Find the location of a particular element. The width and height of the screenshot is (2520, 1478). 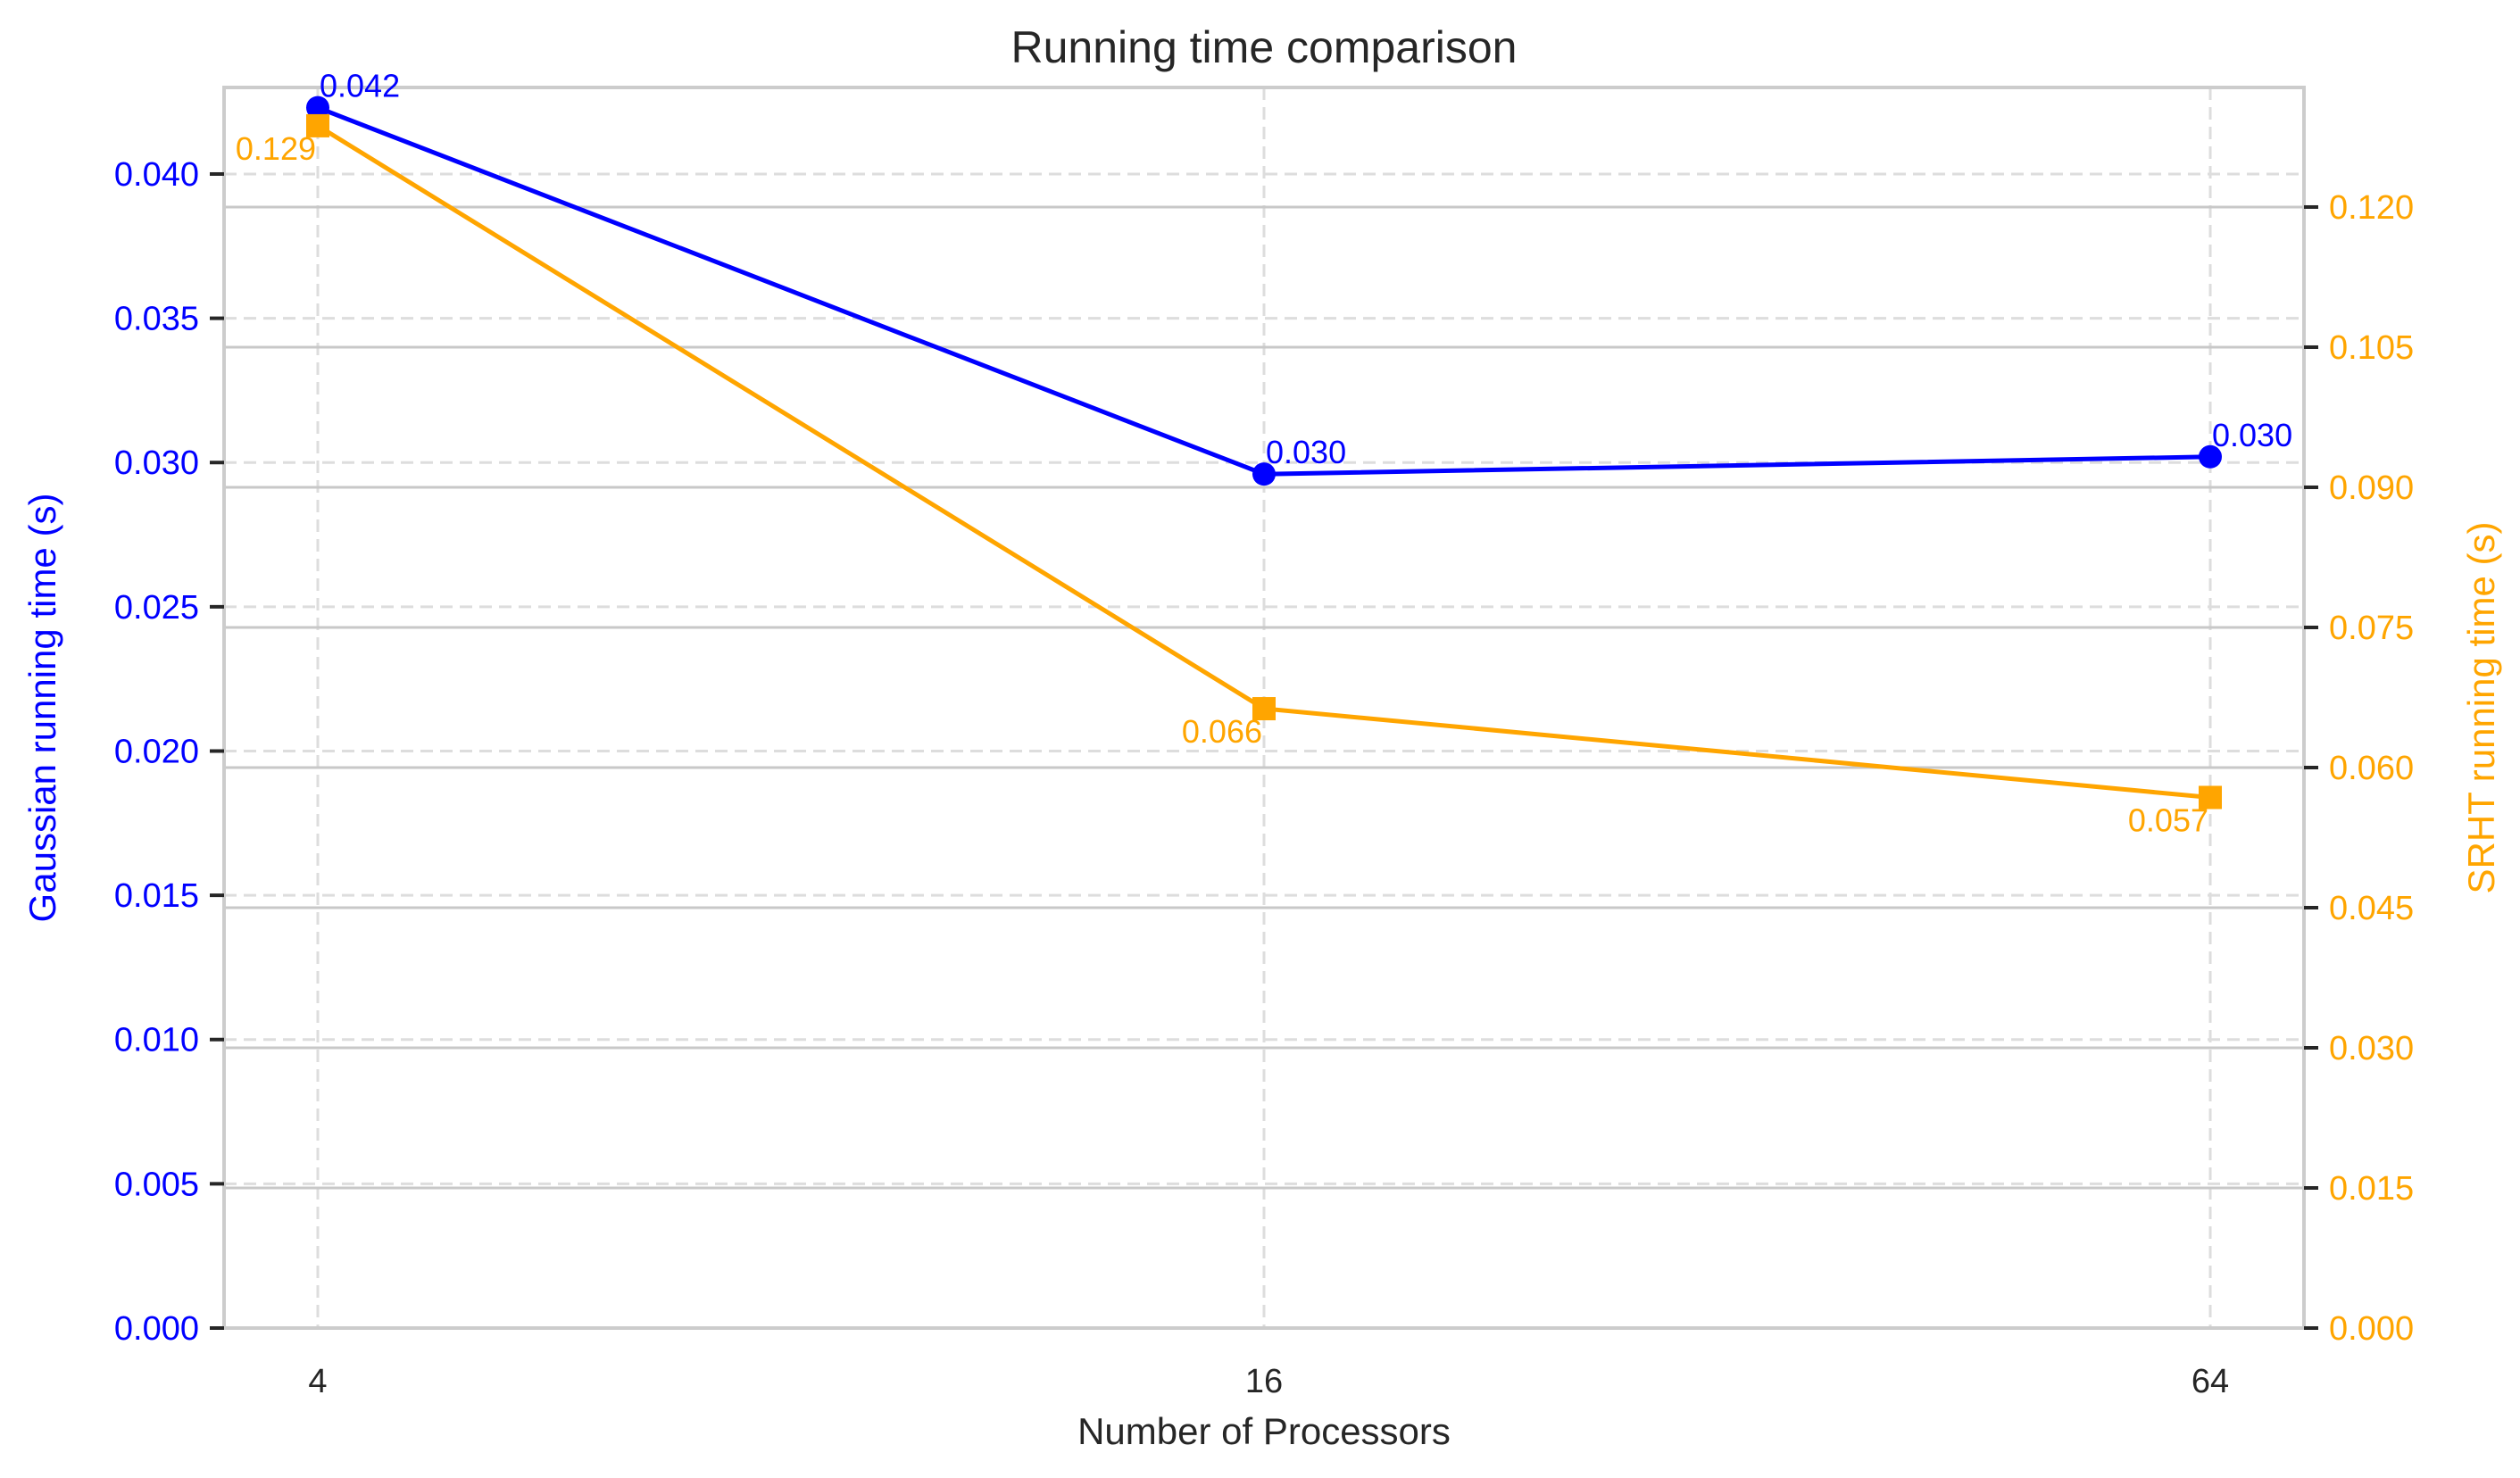

series-right-data-label: 0.129 is located at coordinates (276, 148).